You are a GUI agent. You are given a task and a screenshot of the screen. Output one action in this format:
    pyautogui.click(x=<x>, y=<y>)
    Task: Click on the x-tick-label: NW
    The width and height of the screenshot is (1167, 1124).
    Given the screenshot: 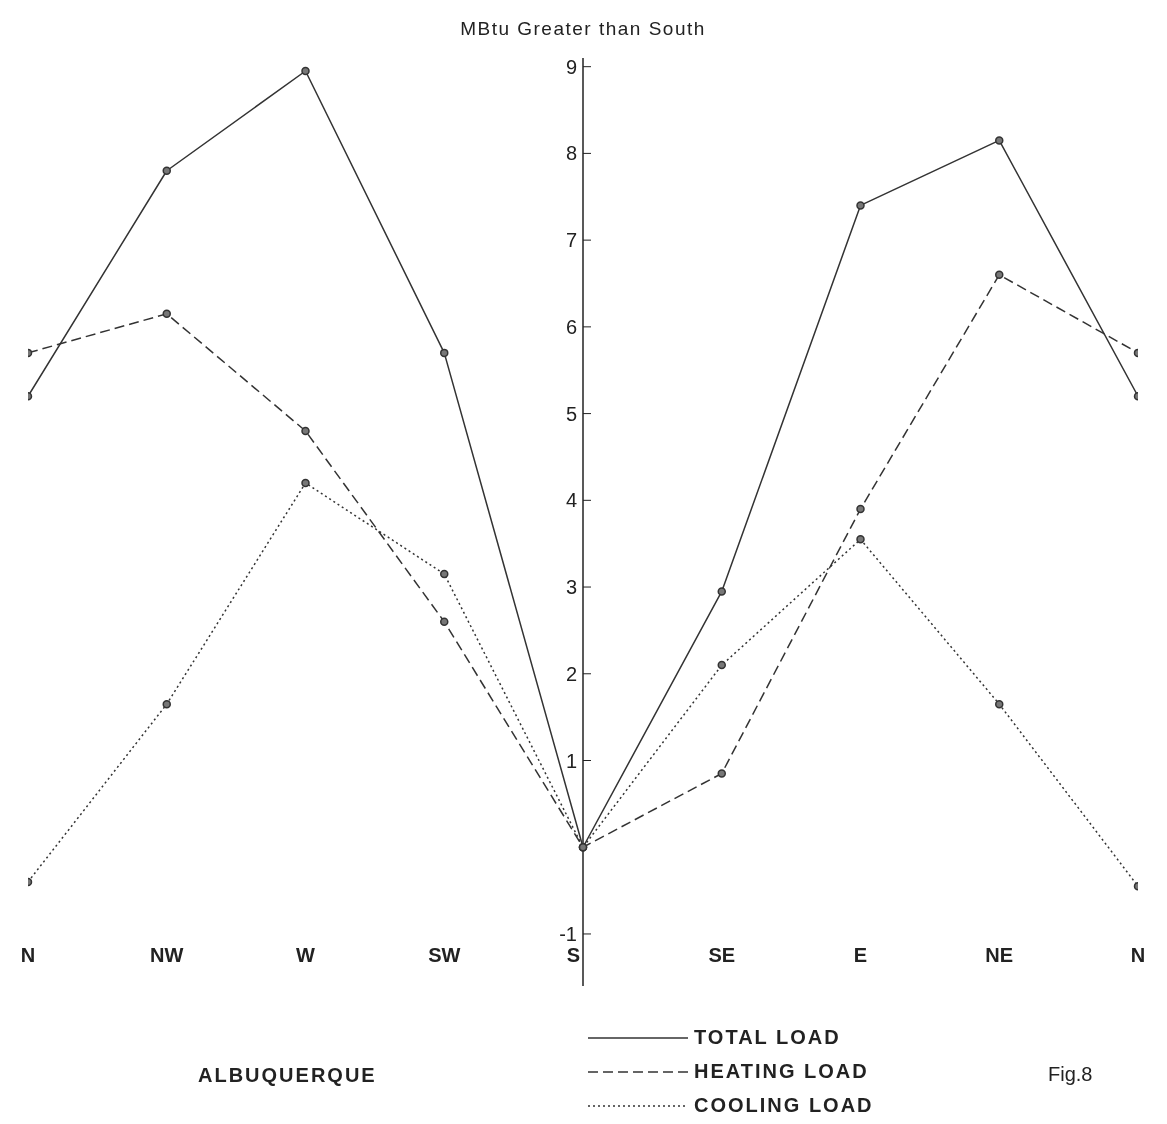 What is the action you would take?
    pyautogui.click(x=167, y=954)
    